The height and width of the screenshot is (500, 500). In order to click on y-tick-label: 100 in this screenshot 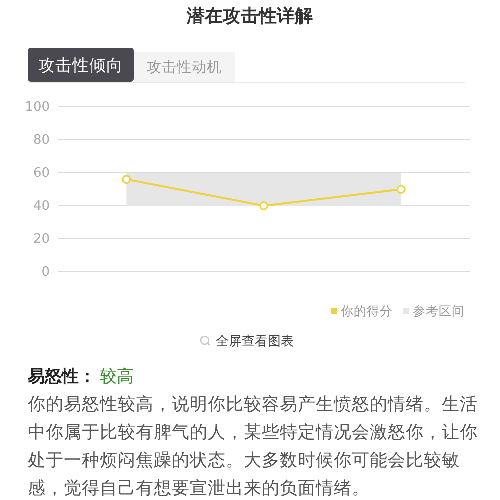, I will do `click(37, 108)`.